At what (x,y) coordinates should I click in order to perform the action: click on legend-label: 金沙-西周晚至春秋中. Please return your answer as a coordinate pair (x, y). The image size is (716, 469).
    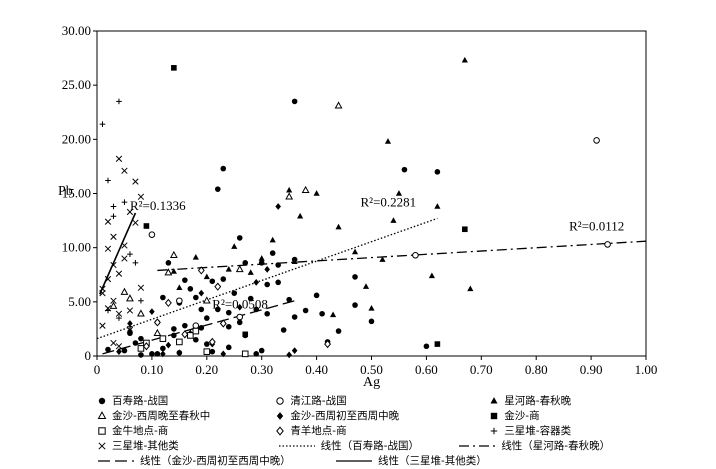
    Looking at the image, I should click on (161, 416).